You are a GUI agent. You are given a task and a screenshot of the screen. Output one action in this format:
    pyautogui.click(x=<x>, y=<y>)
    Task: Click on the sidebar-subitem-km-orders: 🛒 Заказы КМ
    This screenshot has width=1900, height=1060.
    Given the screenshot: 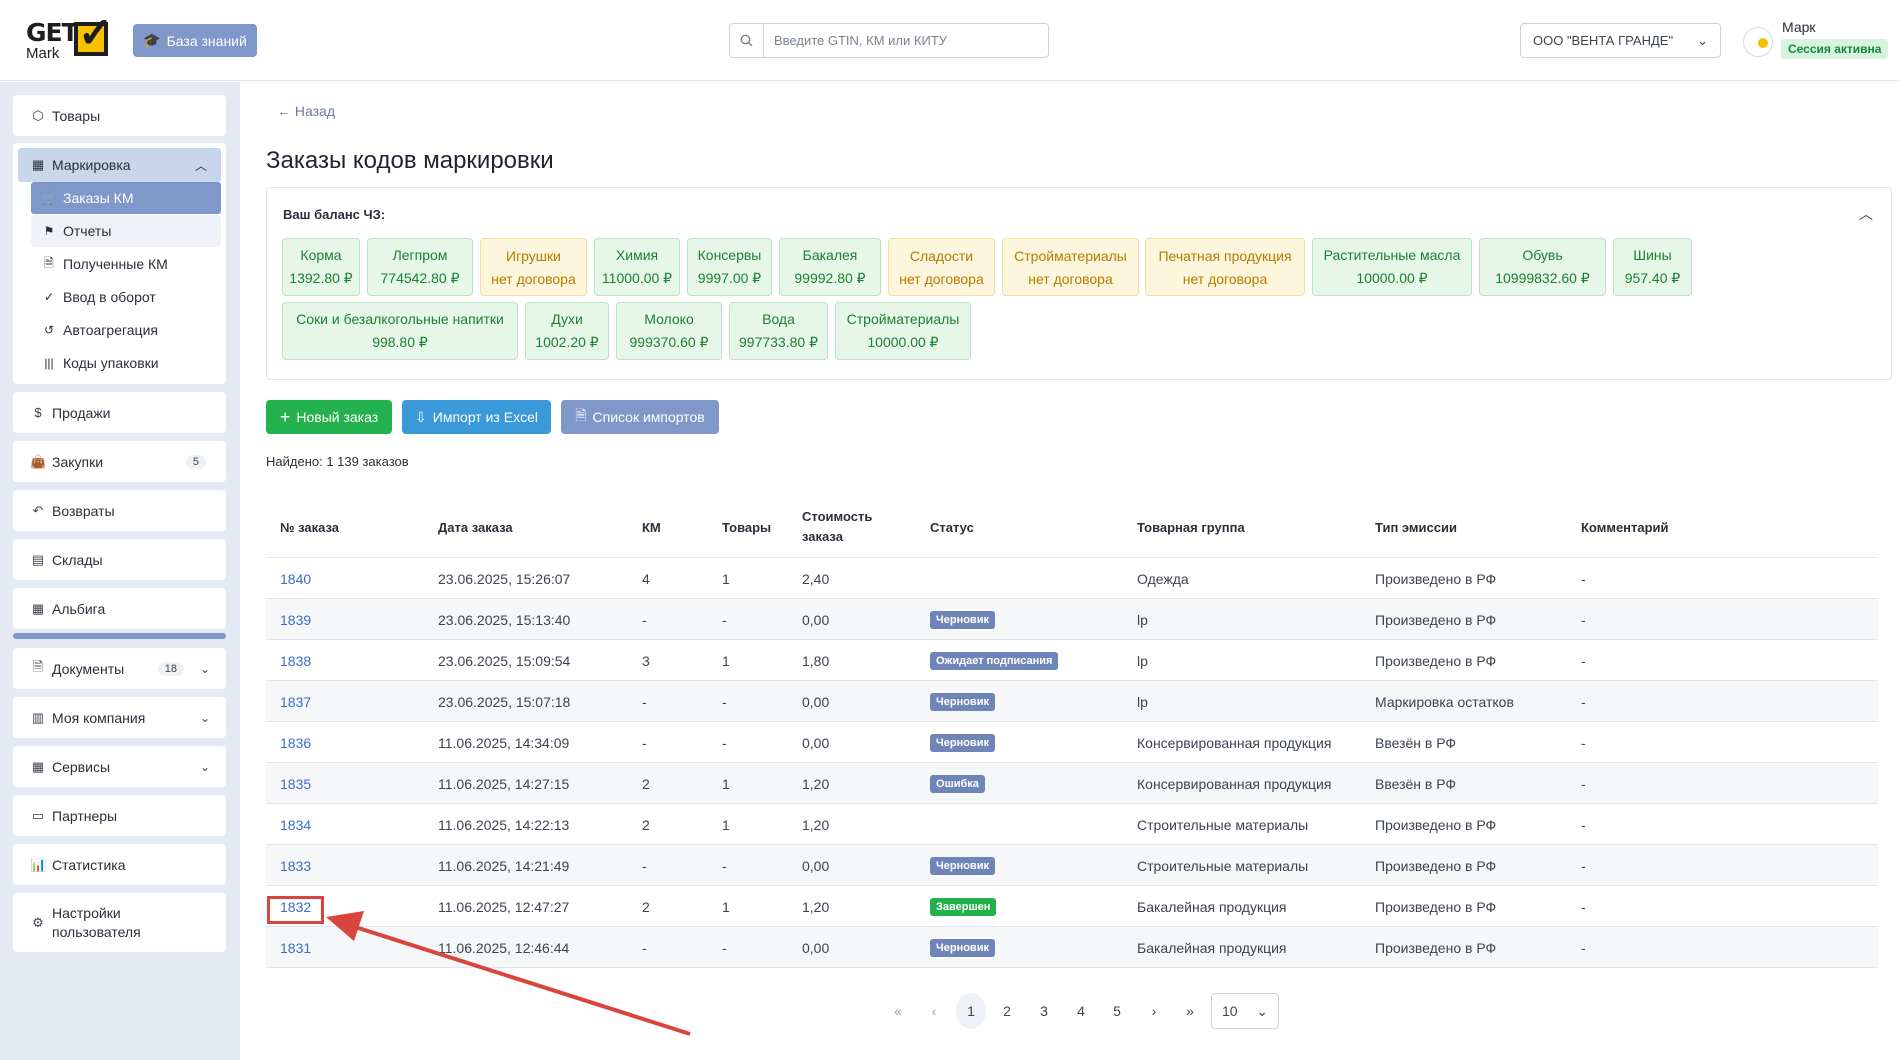 What is the action you would take?
    pyautogui.click(x=126, y=198)
    